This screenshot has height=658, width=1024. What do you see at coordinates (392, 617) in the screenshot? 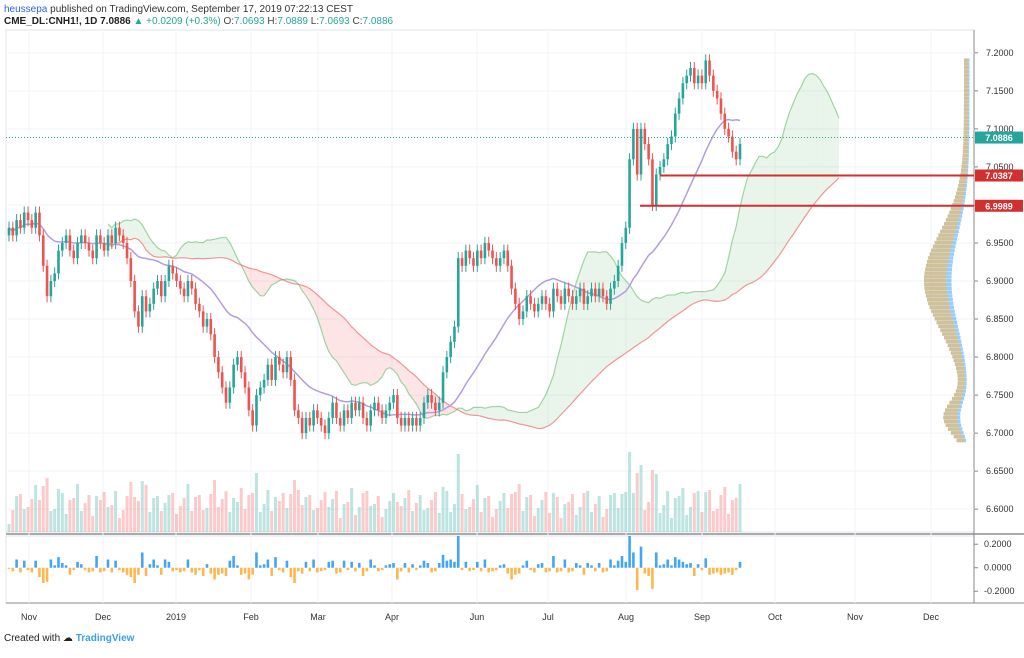
I see `x-tick-label: Apr` at bounding box center [392, 617].